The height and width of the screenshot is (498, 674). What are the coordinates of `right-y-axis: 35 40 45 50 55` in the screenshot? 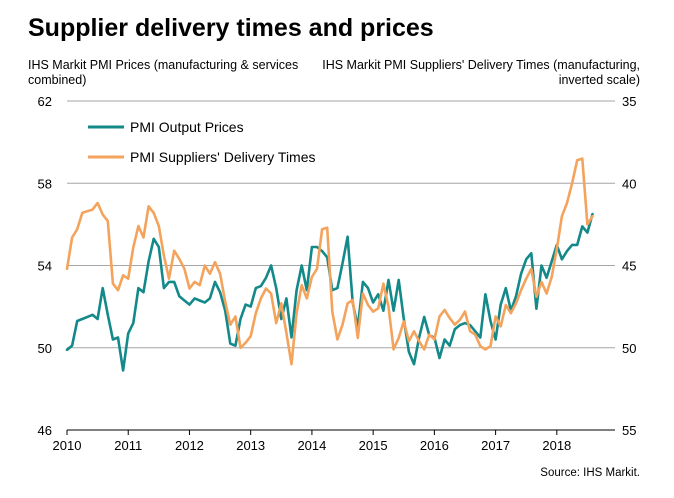 It's located at (629, 266).